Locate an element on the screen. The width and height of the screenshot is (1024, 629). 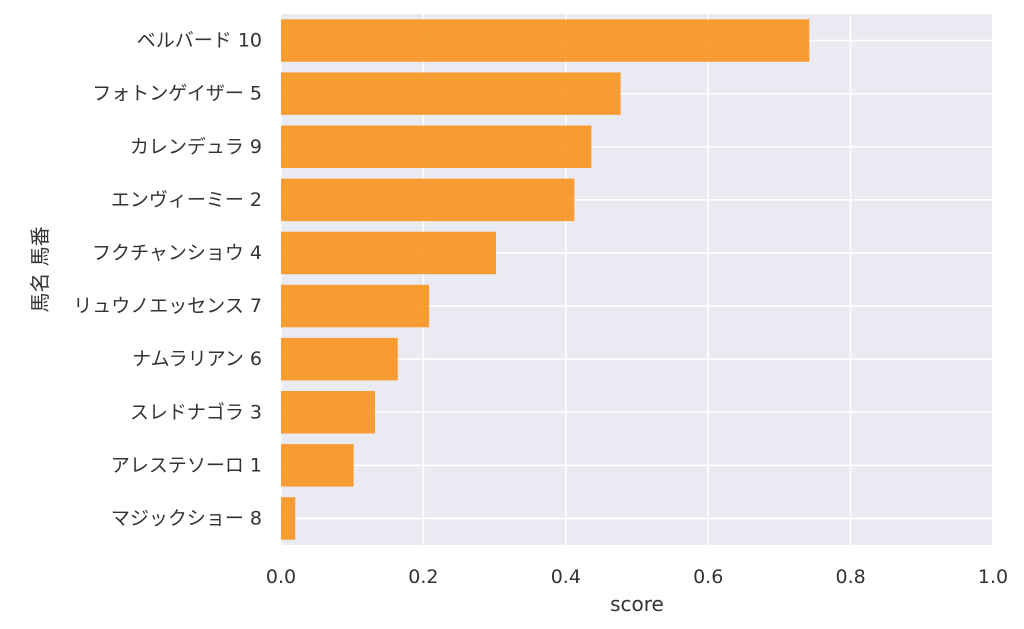
y-tick-label: ベルバード 10 is located at coordinates (199, 41).